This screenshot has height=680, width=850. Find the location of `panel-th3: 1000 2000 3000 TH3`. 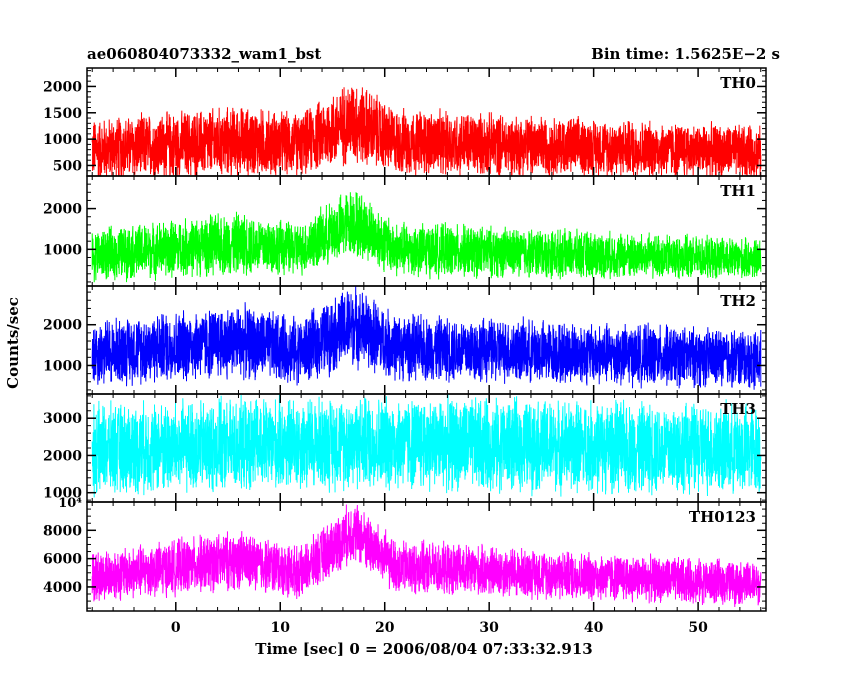

panel-th3: 1000 2000 3000 TH3 is located at coordinates (405, 448).